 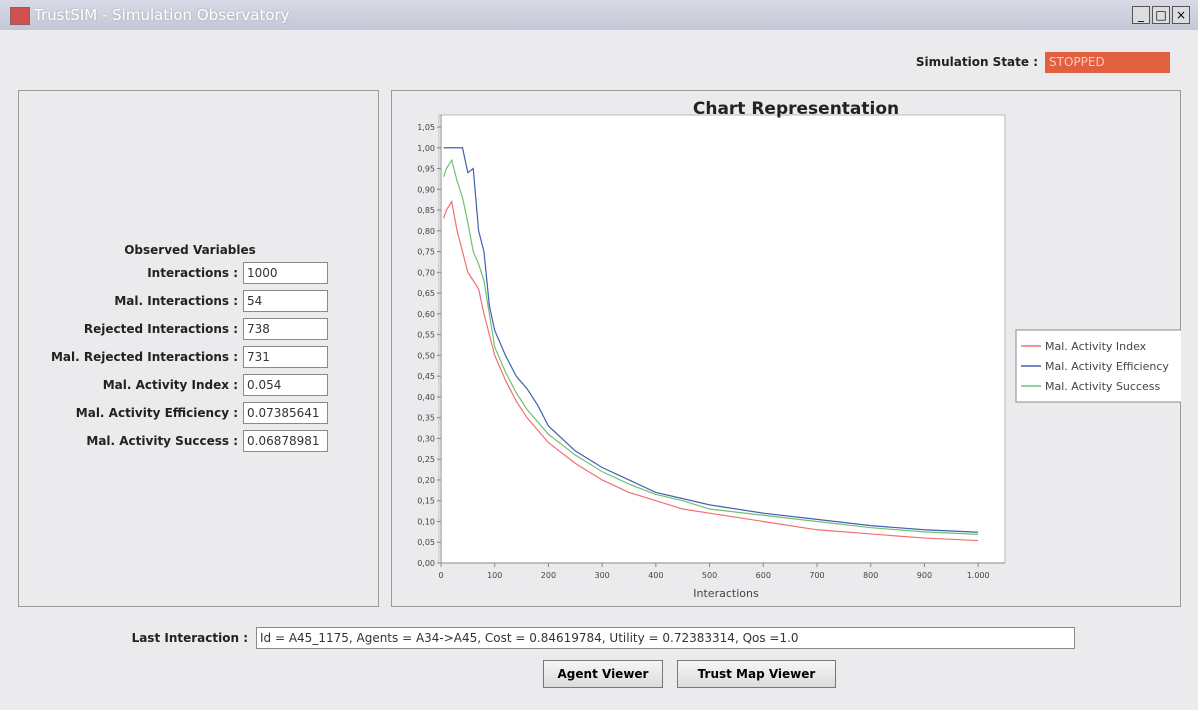 What do you see at coordinates (426, 335) in the screenshot?
I see `y-tick-label: 0,55` at bounding box center [426, 335].